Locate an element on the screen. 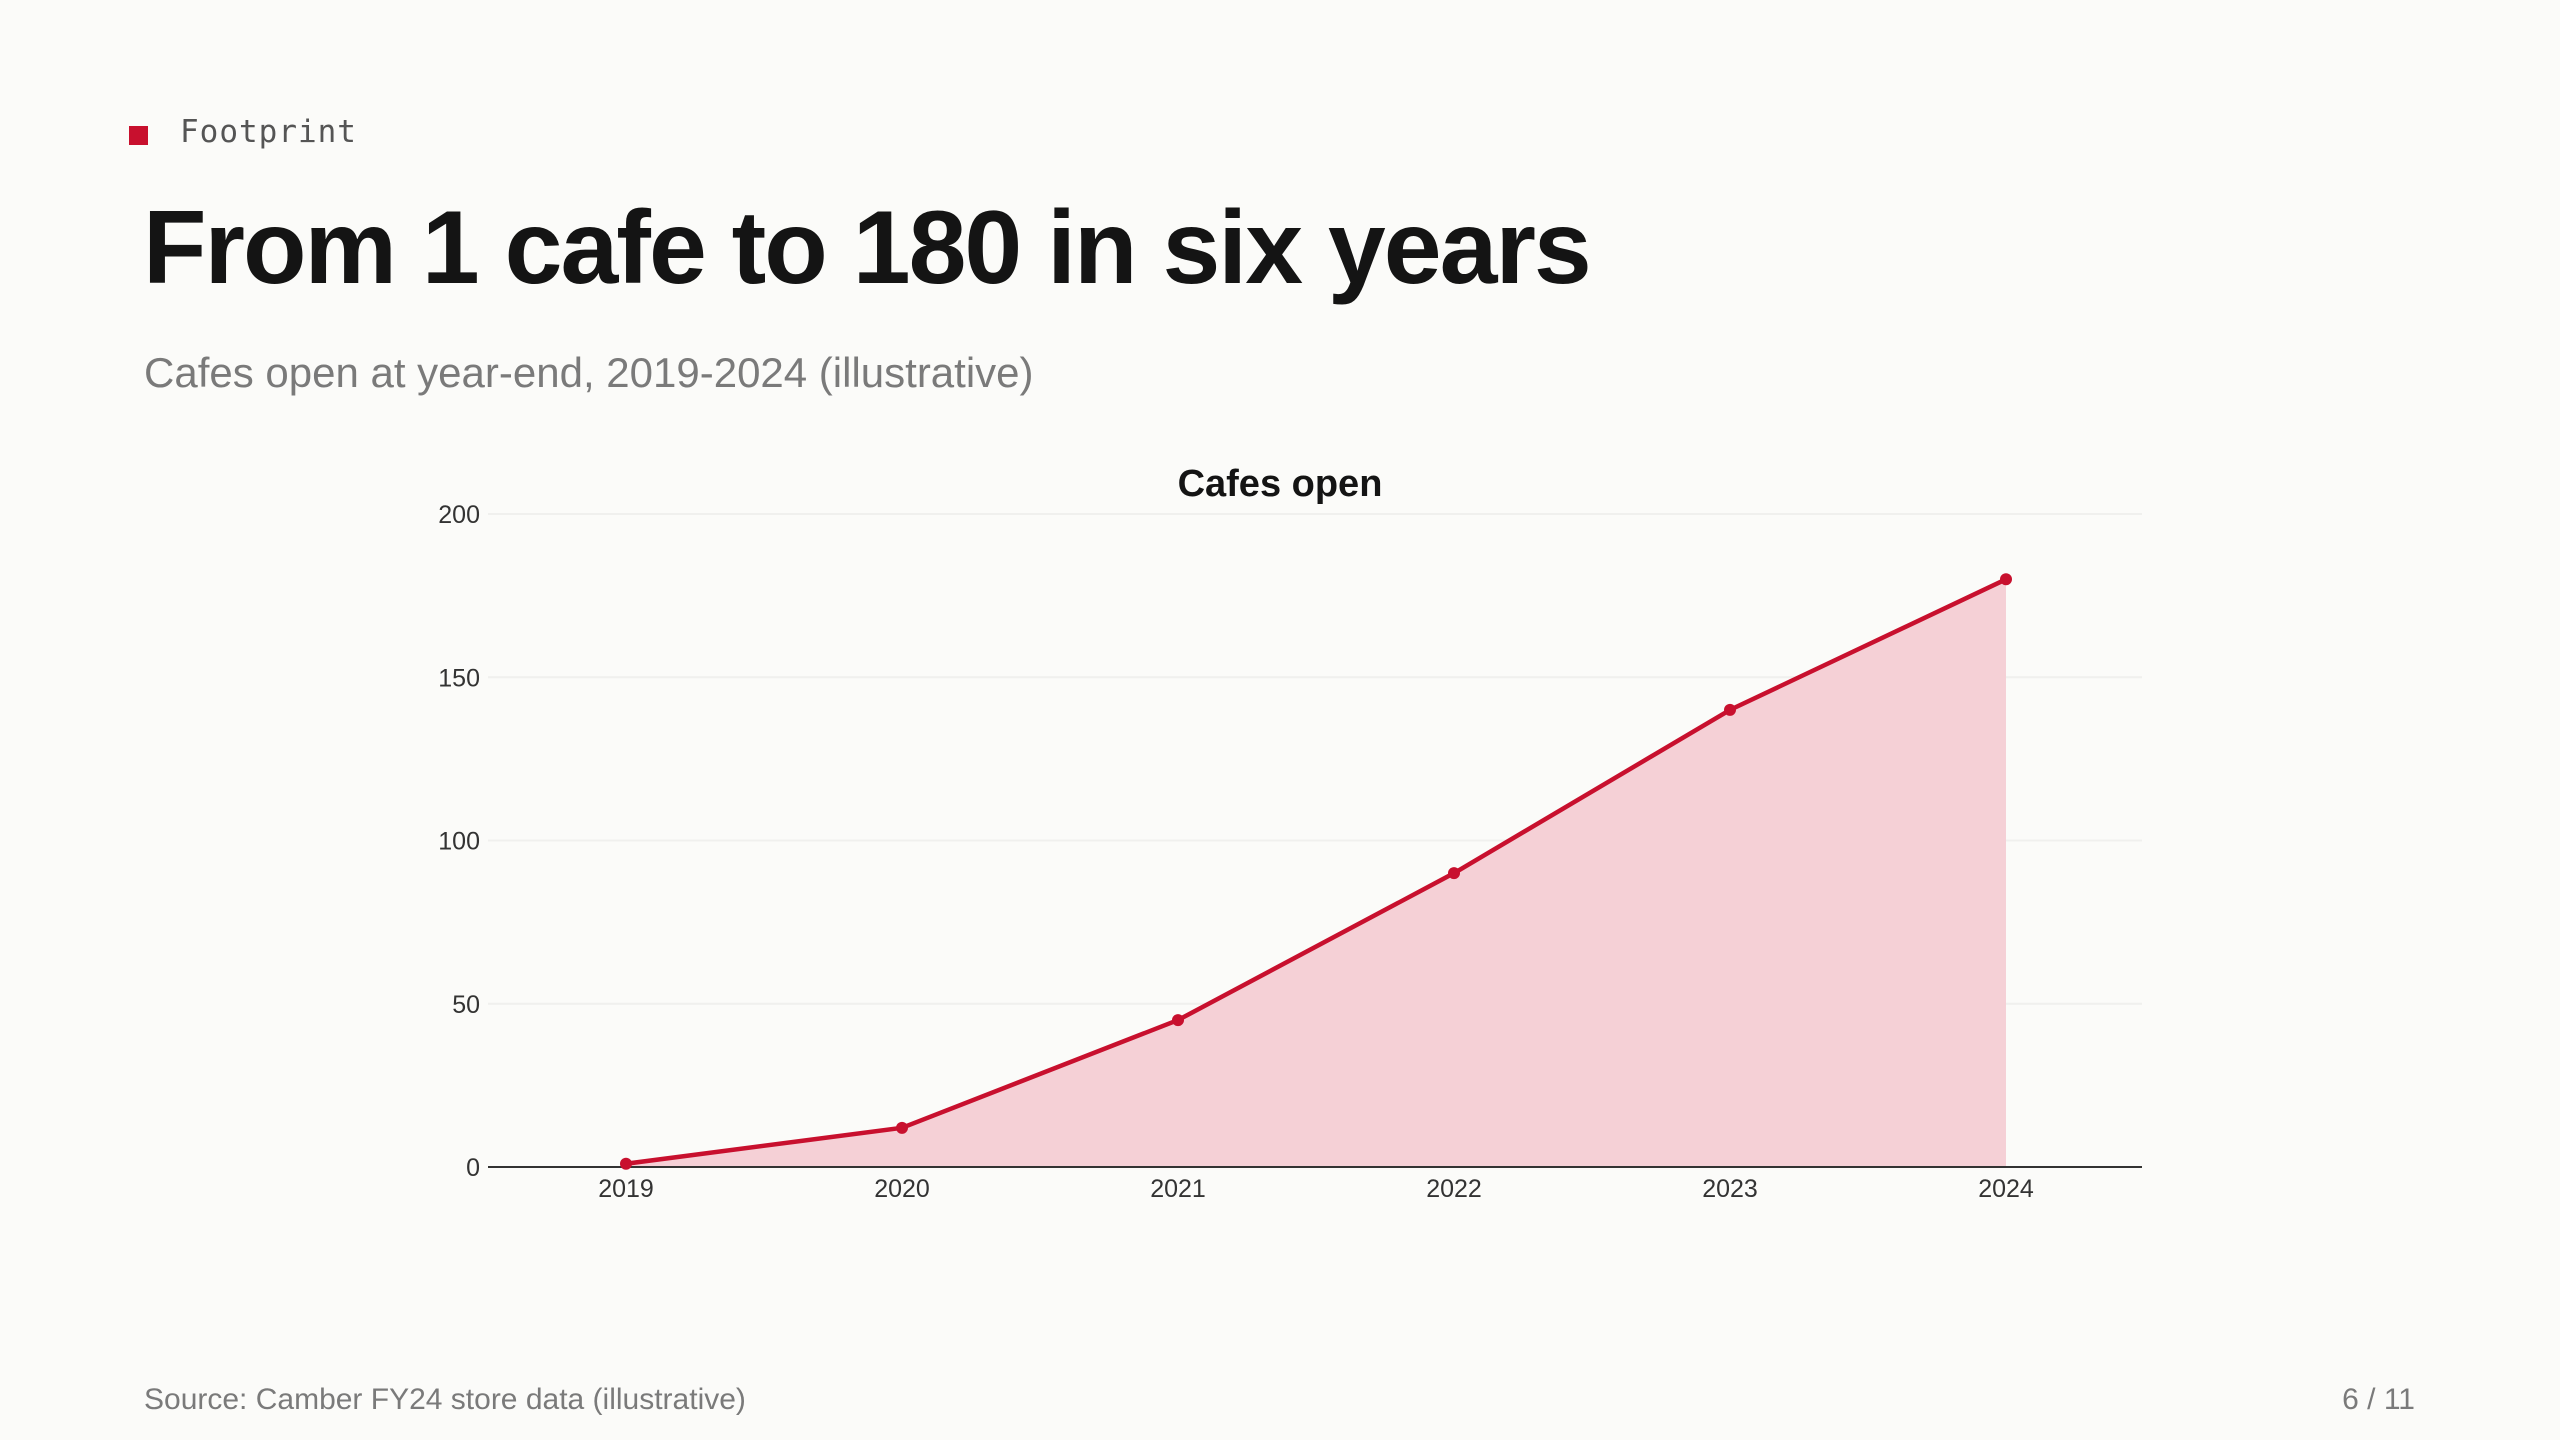 This screenshot has width=2560, height=1440. eyebrow-square-icon is located at coordinates (138, 135).